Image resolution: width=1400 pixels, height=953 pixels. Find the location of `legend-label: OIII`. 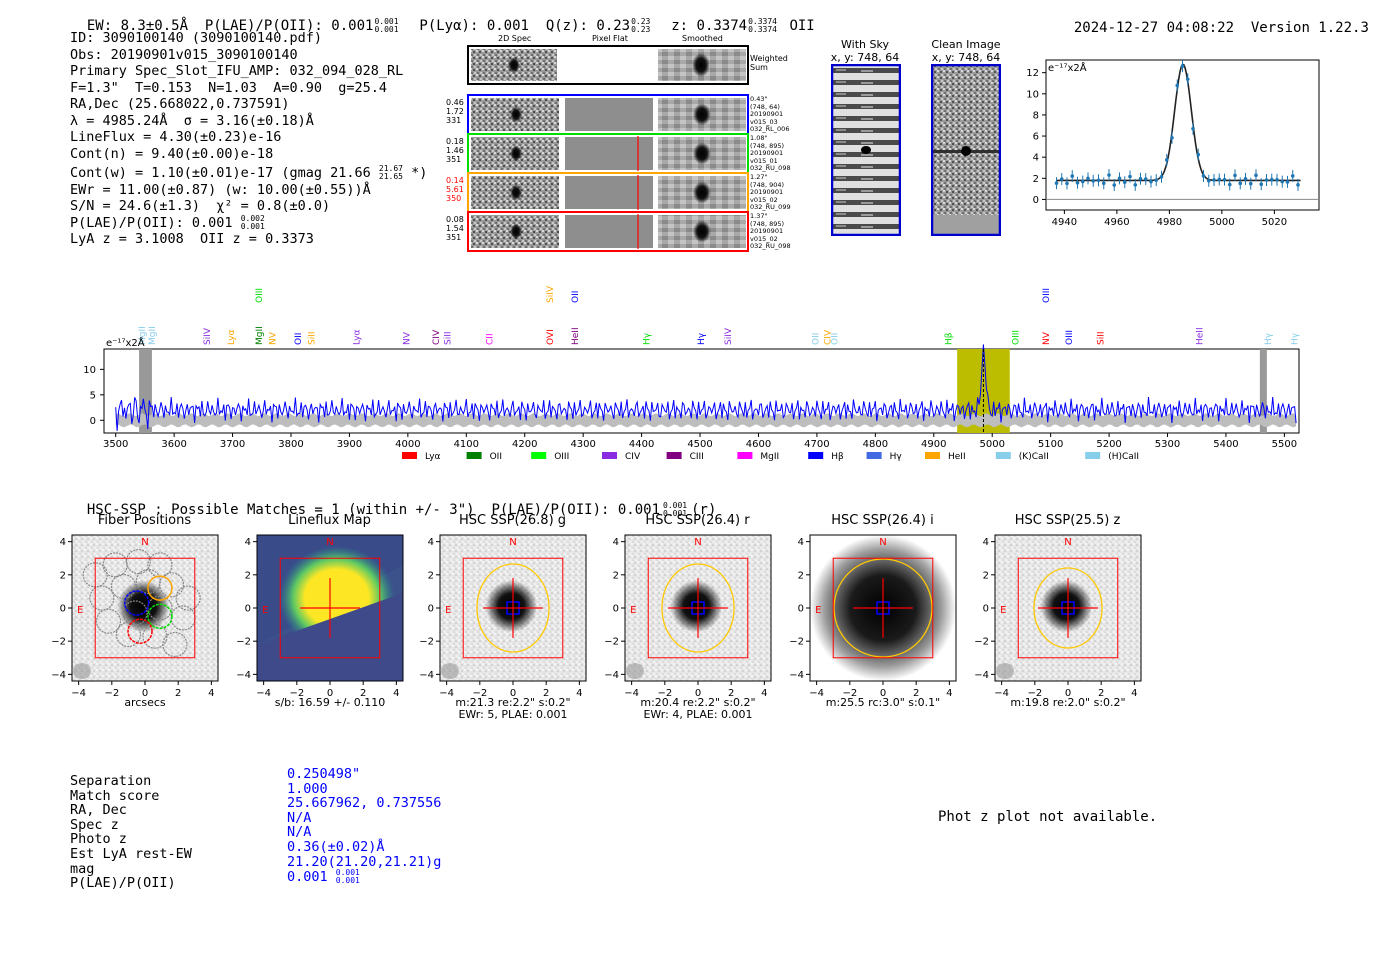

legend-label: OIII is located at coordinates (561, 457).